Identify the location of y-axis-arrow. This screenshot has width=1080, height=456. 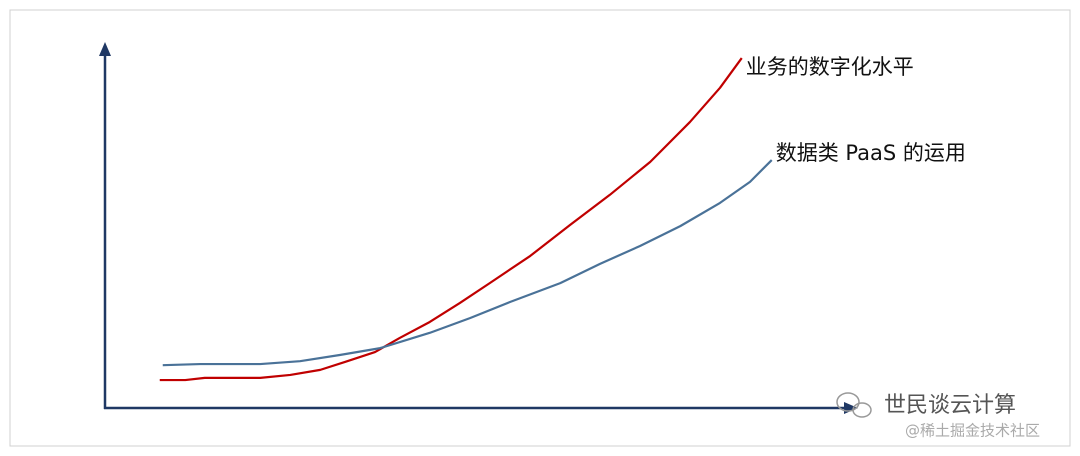
(105, 49).